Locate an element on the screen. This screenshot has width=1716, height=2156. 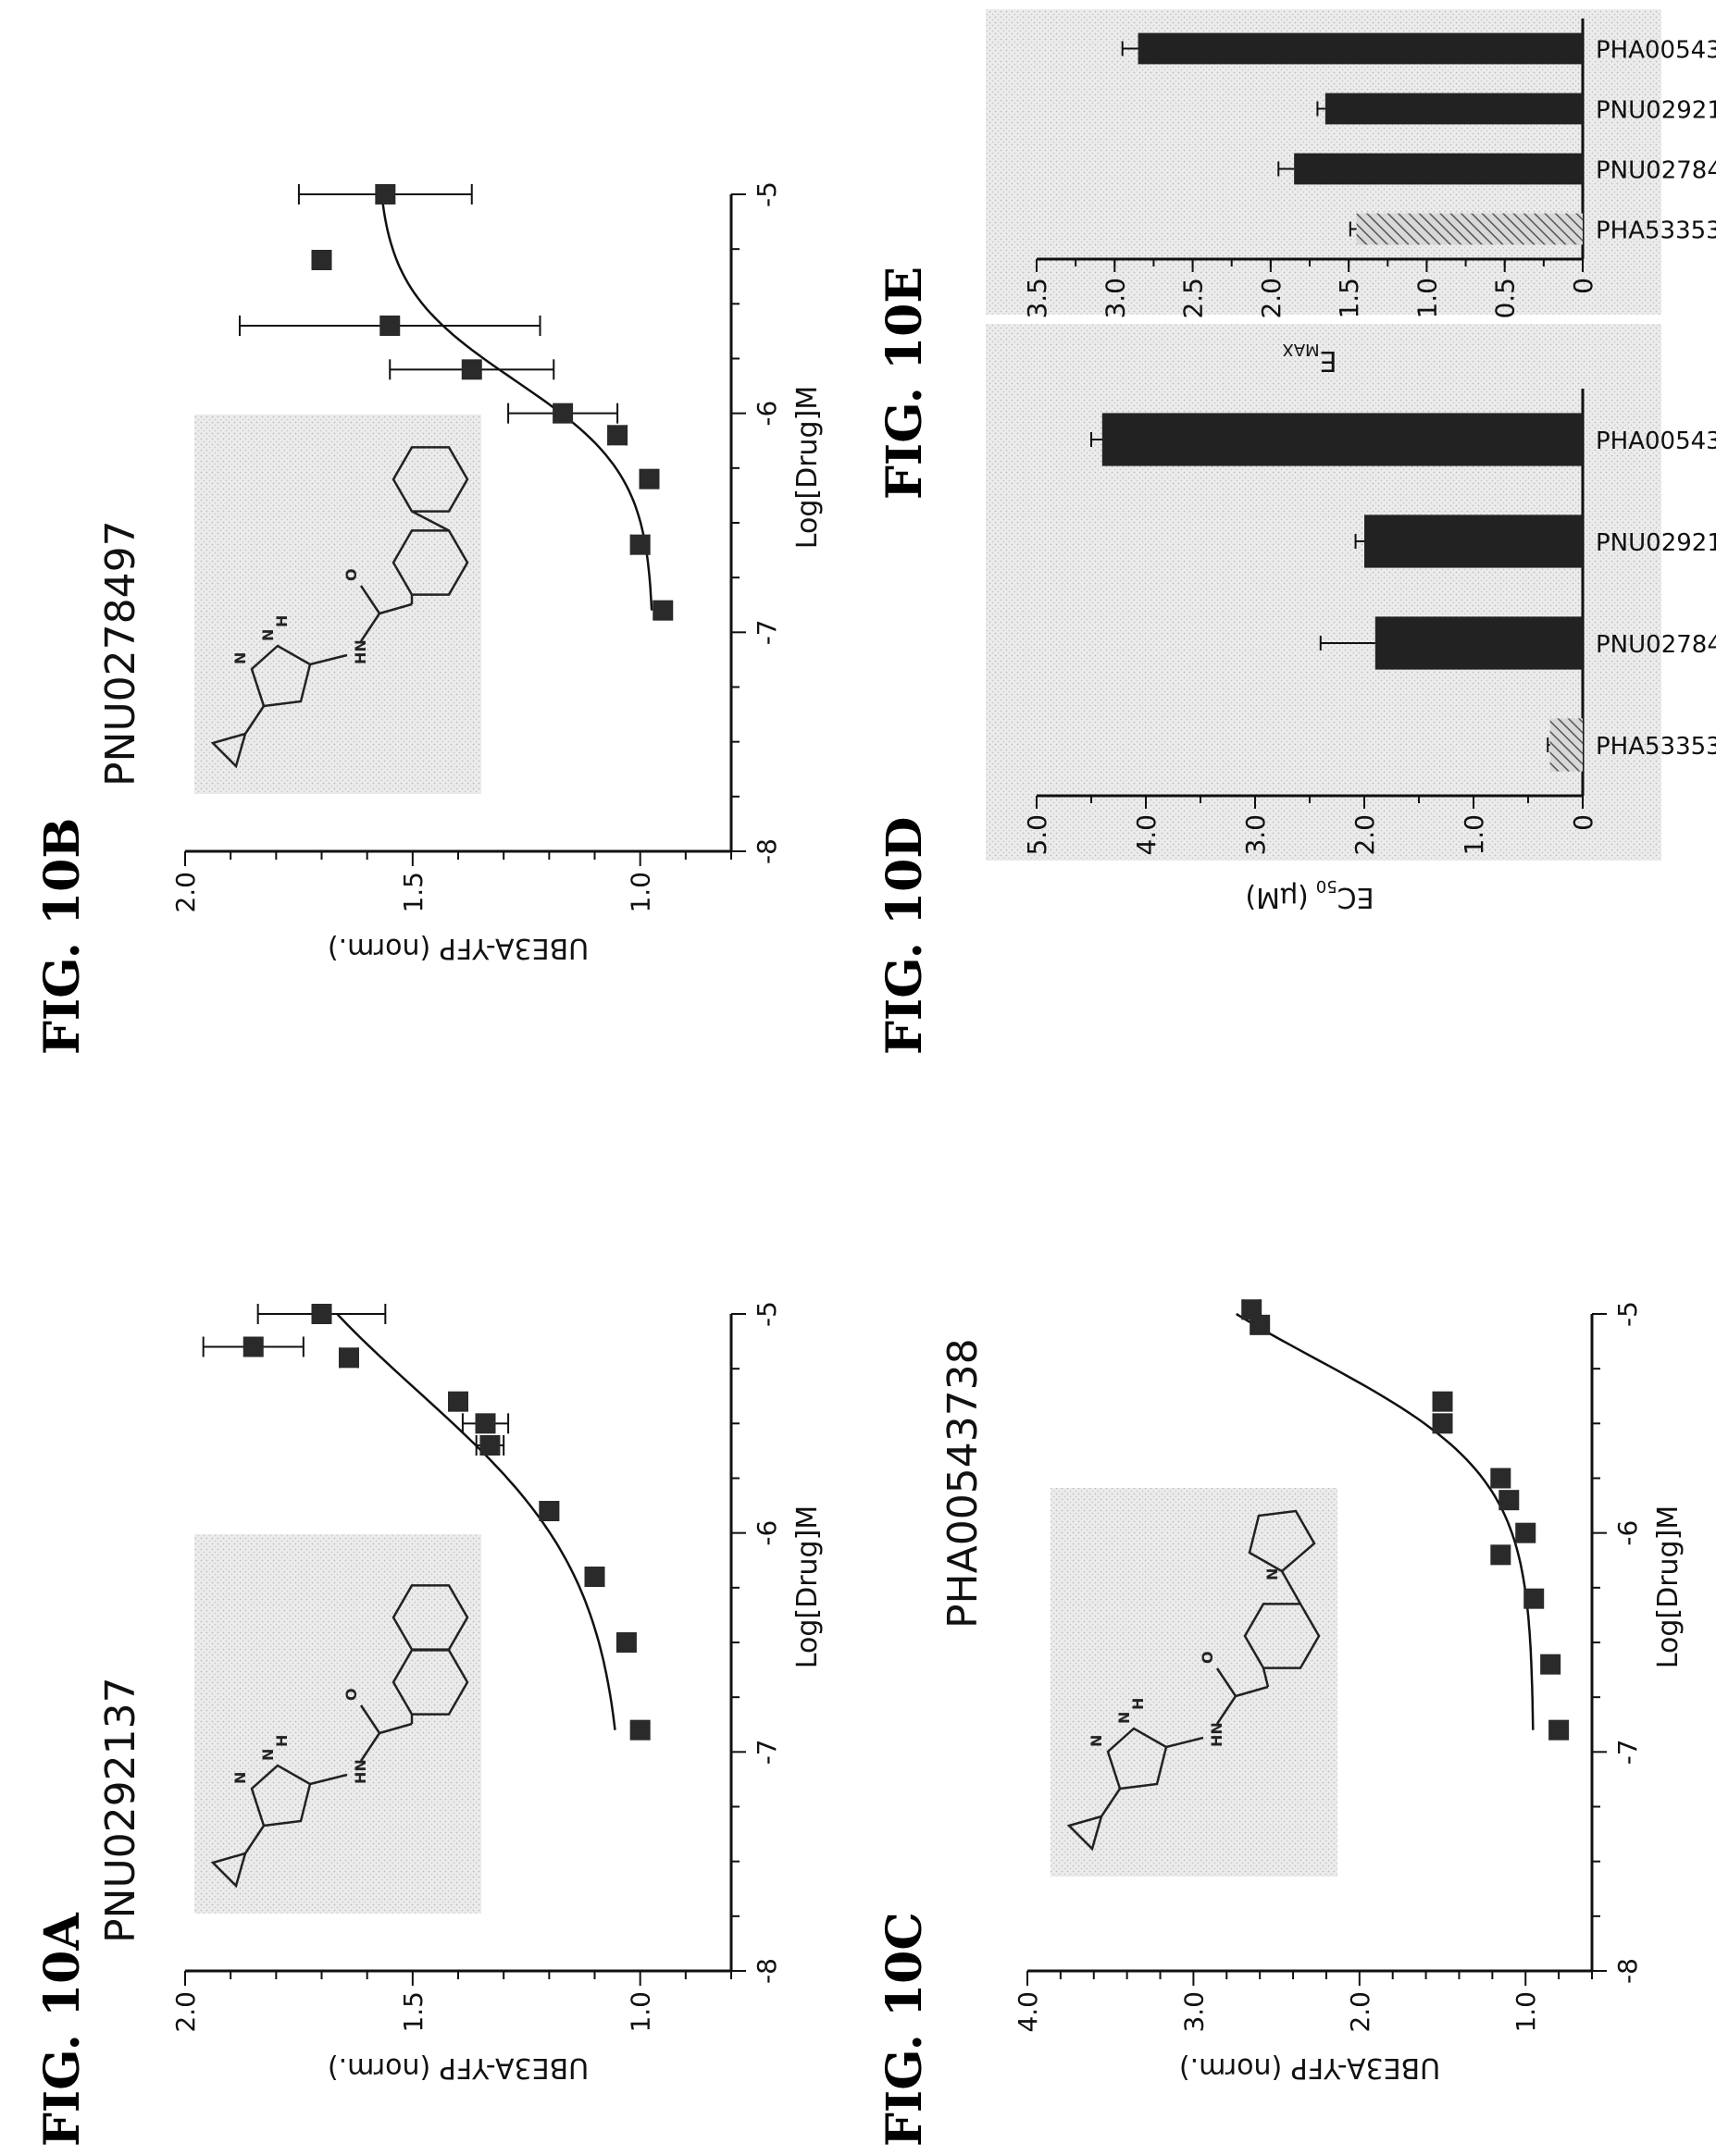
aromatic-ring is located at coordinates (430, 1617).